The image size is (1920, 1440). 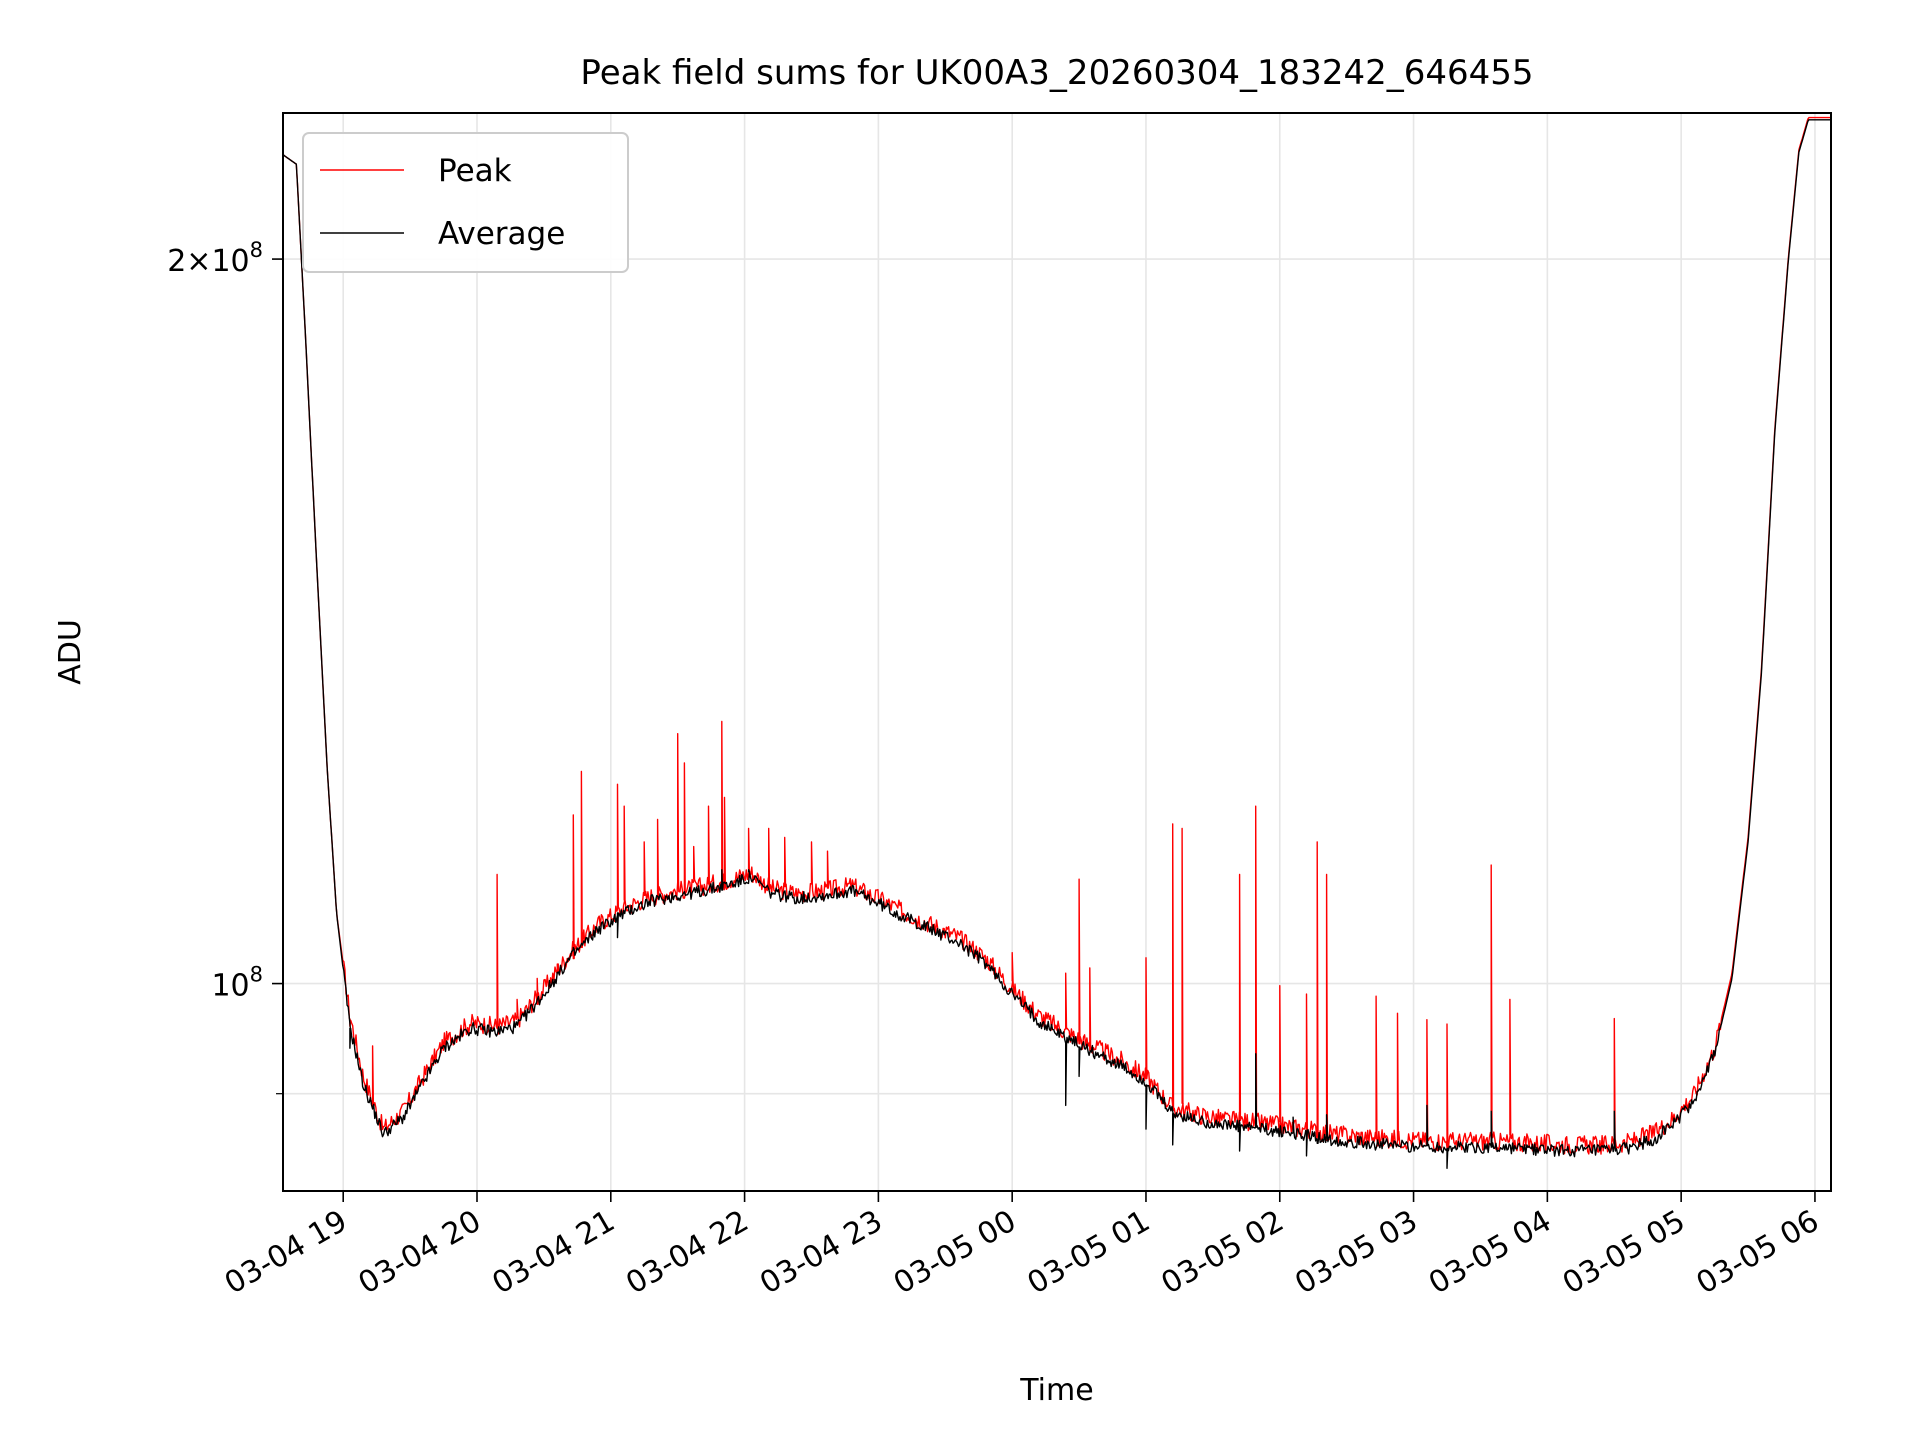 I want to click on legend-peak-label: Peak, so click(x=475, y=171).